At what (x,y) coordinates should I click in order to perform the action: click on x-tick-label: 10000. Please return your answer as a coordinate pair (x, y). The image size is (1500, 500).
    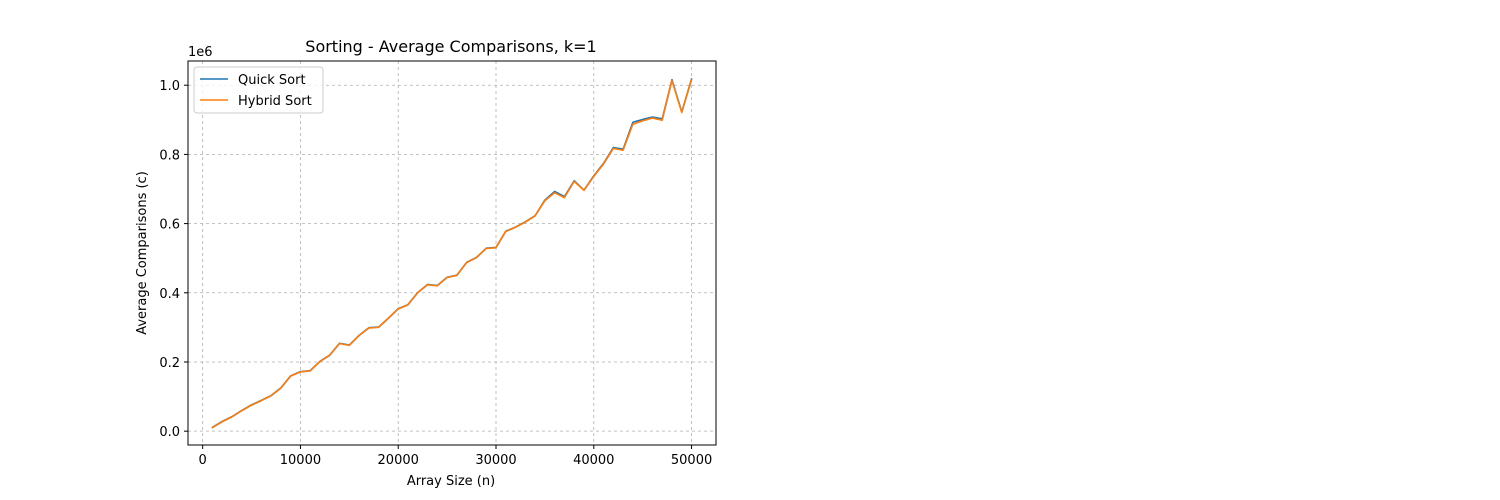
    Looking at the image, I should click on (300, 460).